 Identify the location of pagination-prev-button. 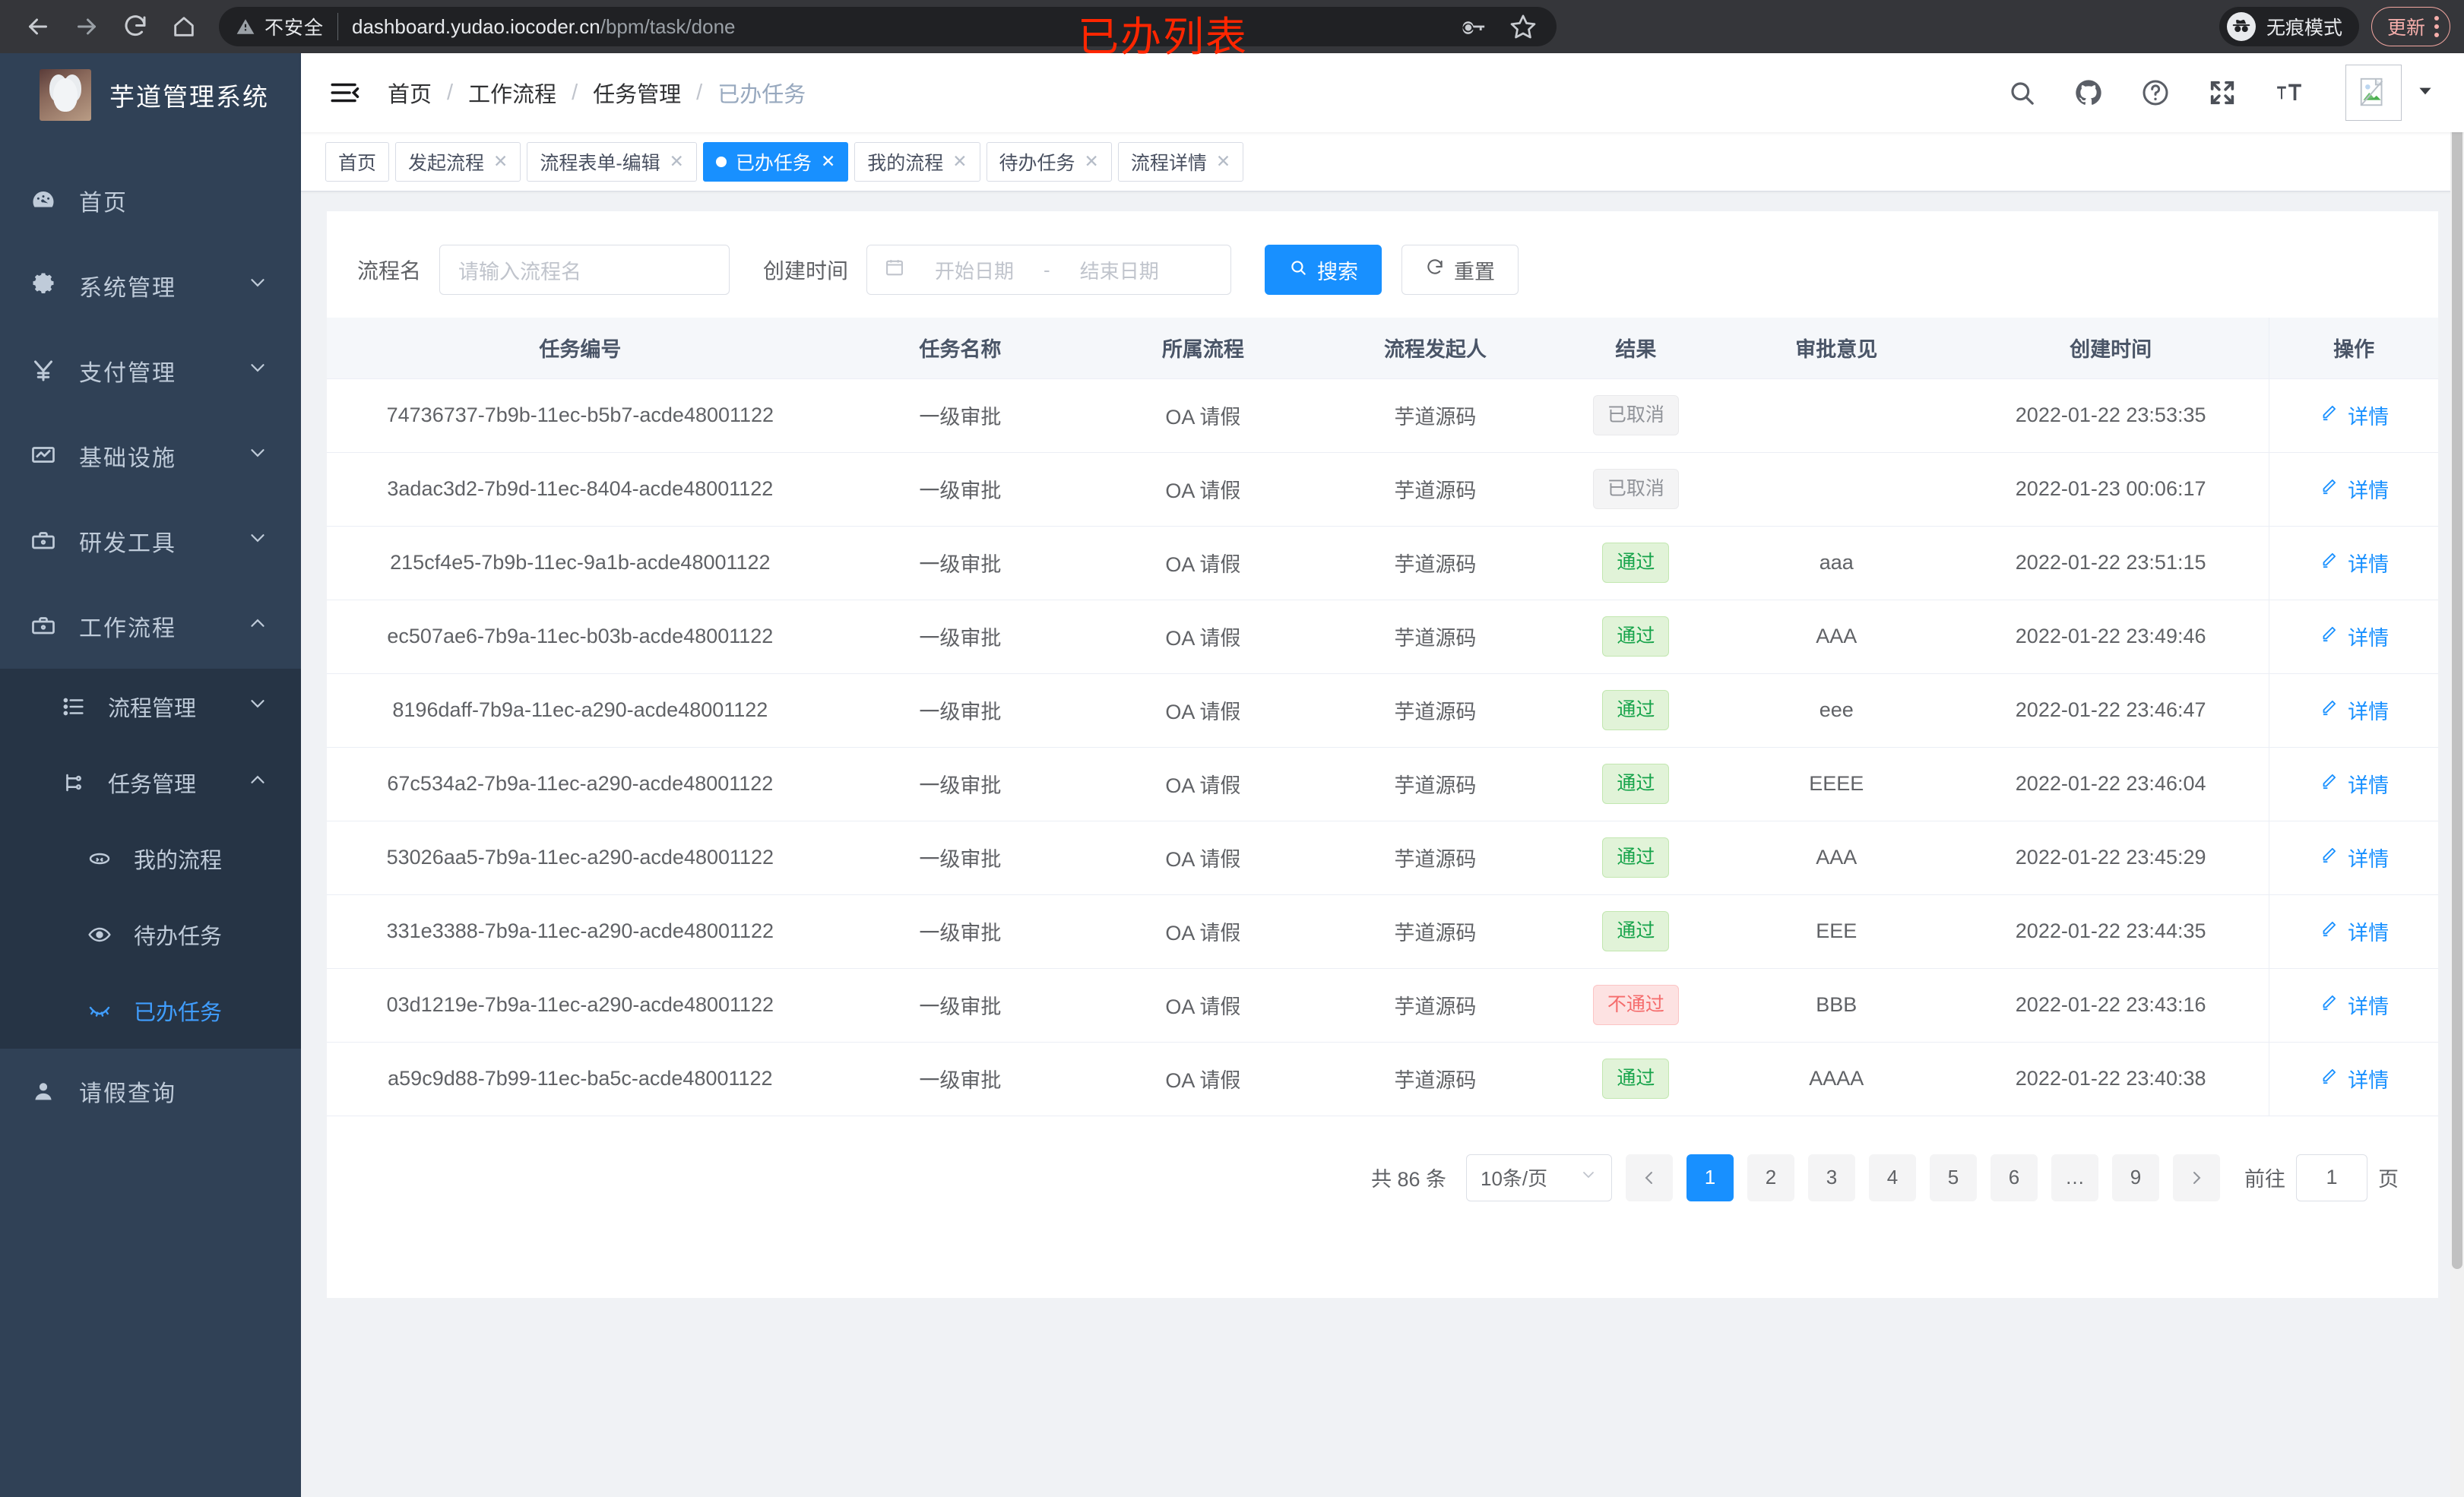
(1649, 1177).